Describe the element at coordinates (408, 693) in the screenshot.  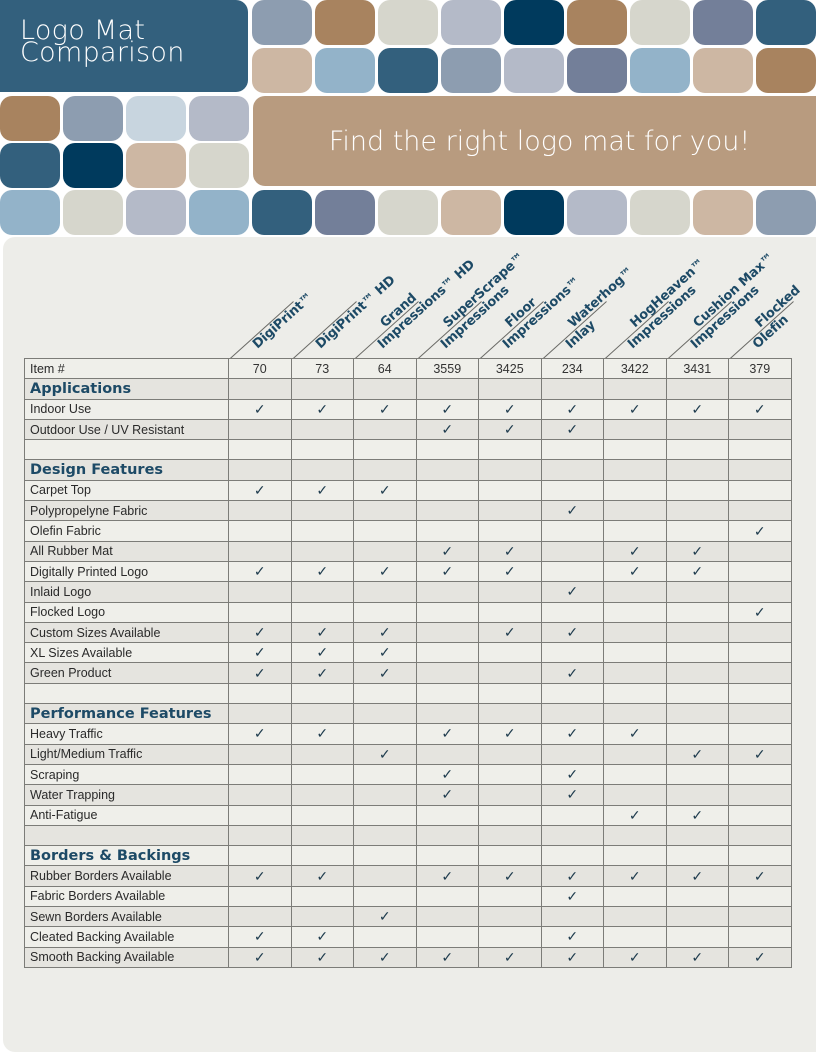
I see `spacer-row` at that location.